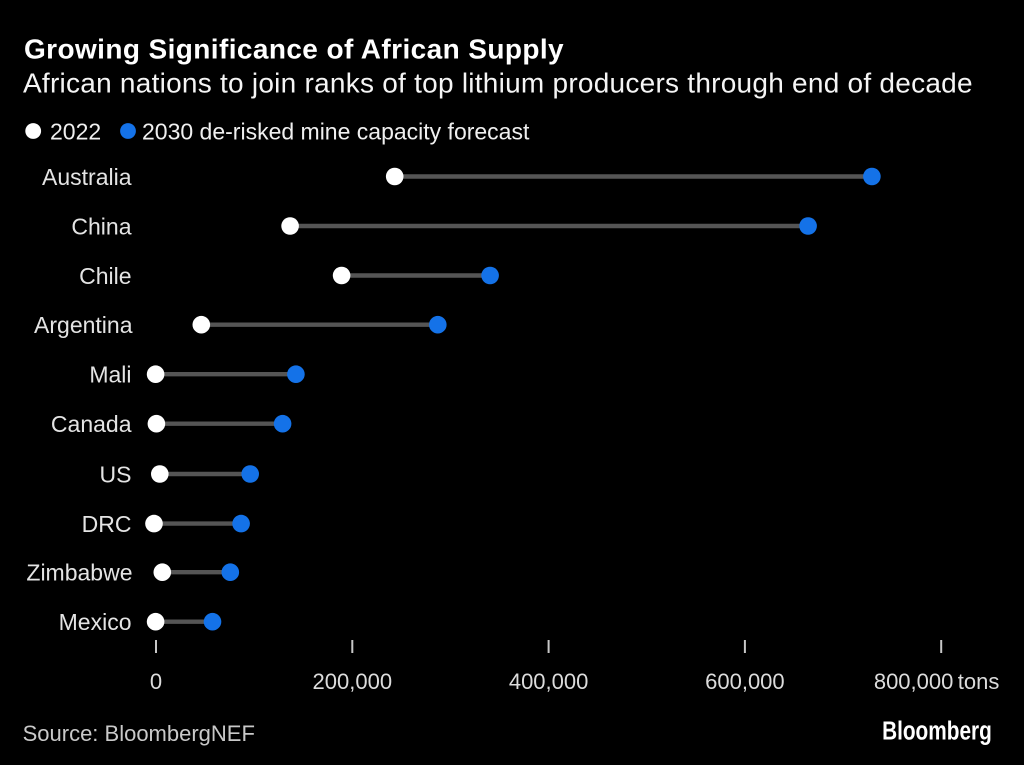 The height and width of the screenshot is (765, 1024). What do you see at coordinates (353, 681) in the screenshot?
I see `svg-text: 200,000` at bounding box center [353, 681].